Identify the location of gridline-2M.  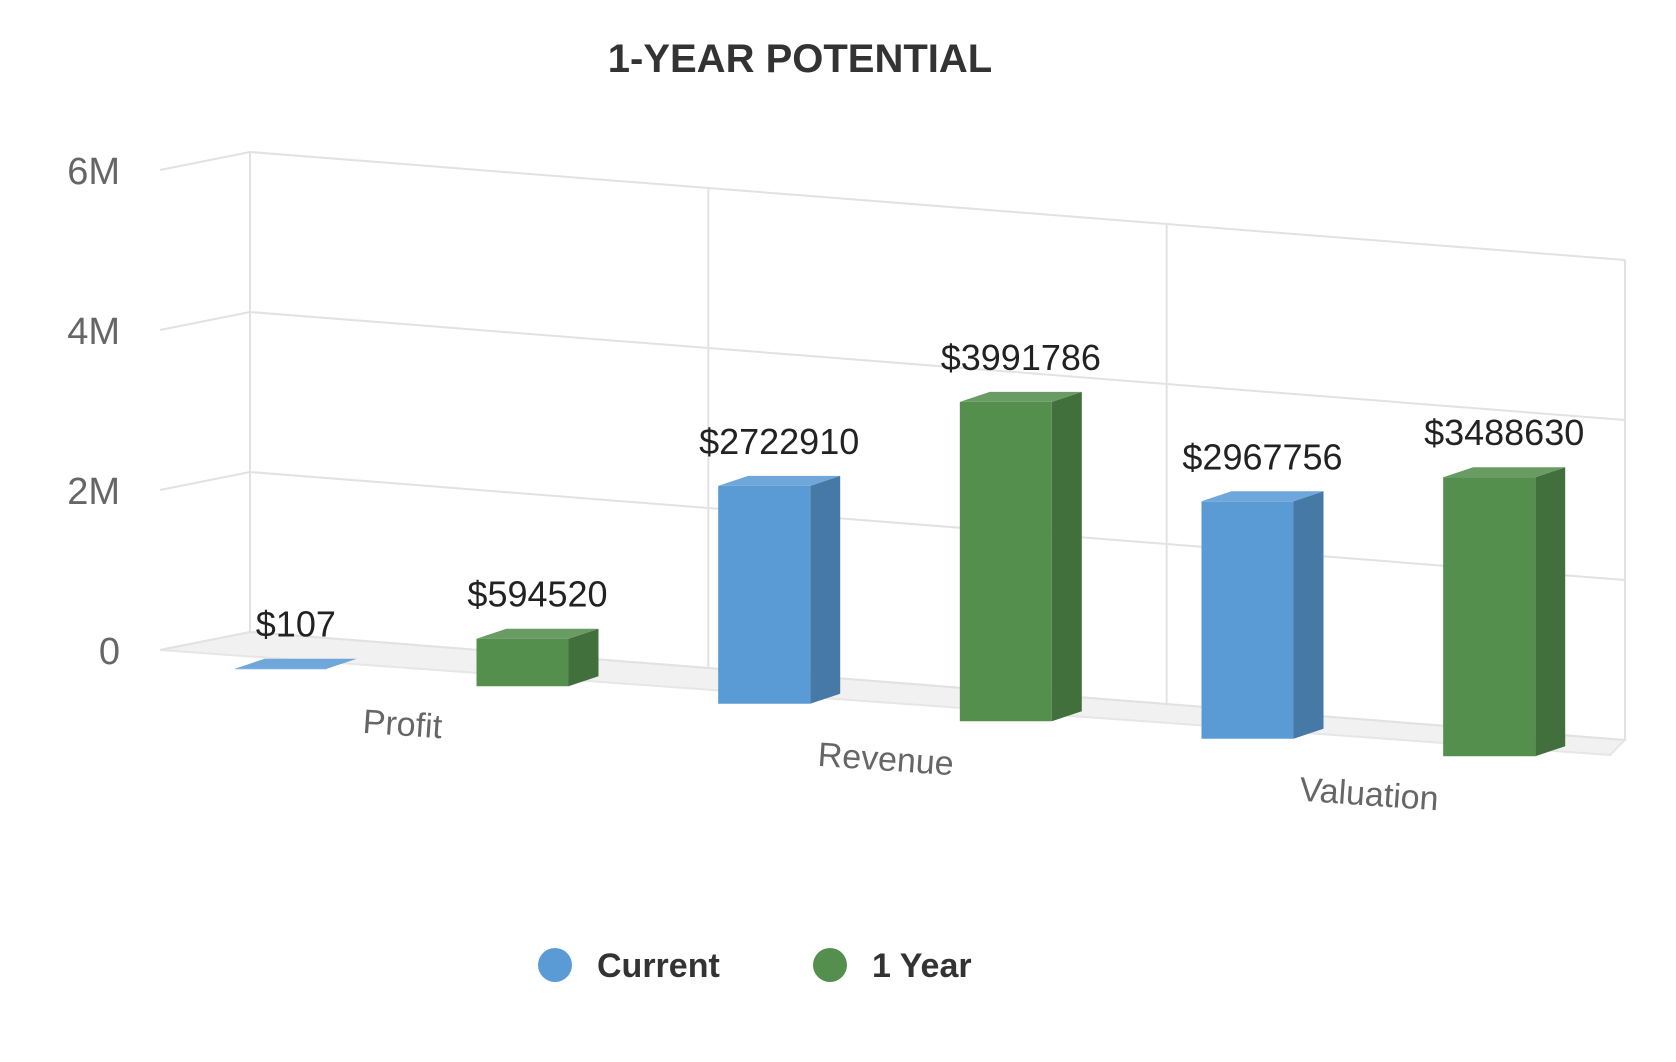
(892, 525).